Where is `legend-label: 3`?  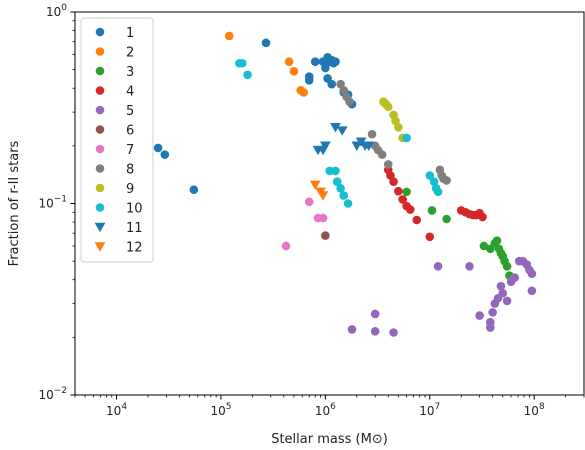
legend-label: 3 is located at coordinates (130, 72).